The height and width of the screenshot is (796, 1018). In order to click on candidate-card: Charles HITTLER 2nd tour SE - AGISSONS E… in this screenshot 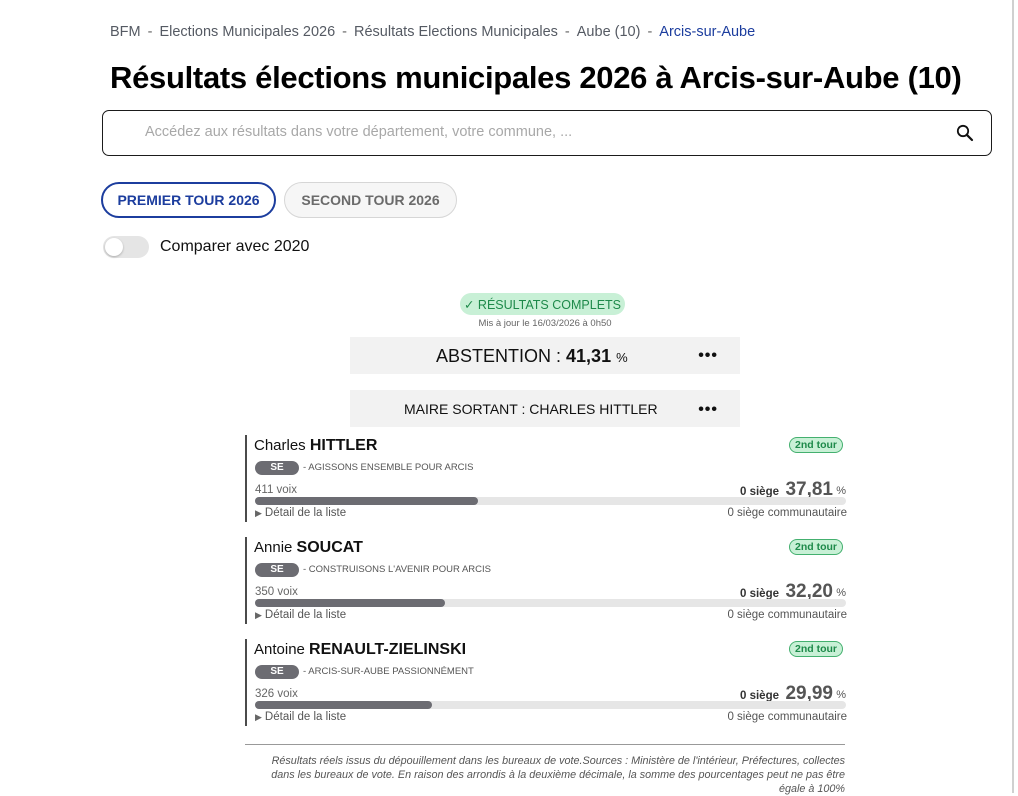, I will do `click(546, 478)`.